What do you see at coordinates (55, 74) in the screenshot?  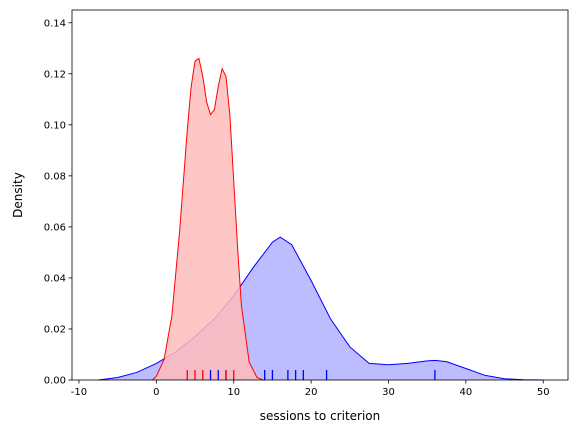 I see `y-tick-label-7: 0.12` at bounding box center [55, 74].